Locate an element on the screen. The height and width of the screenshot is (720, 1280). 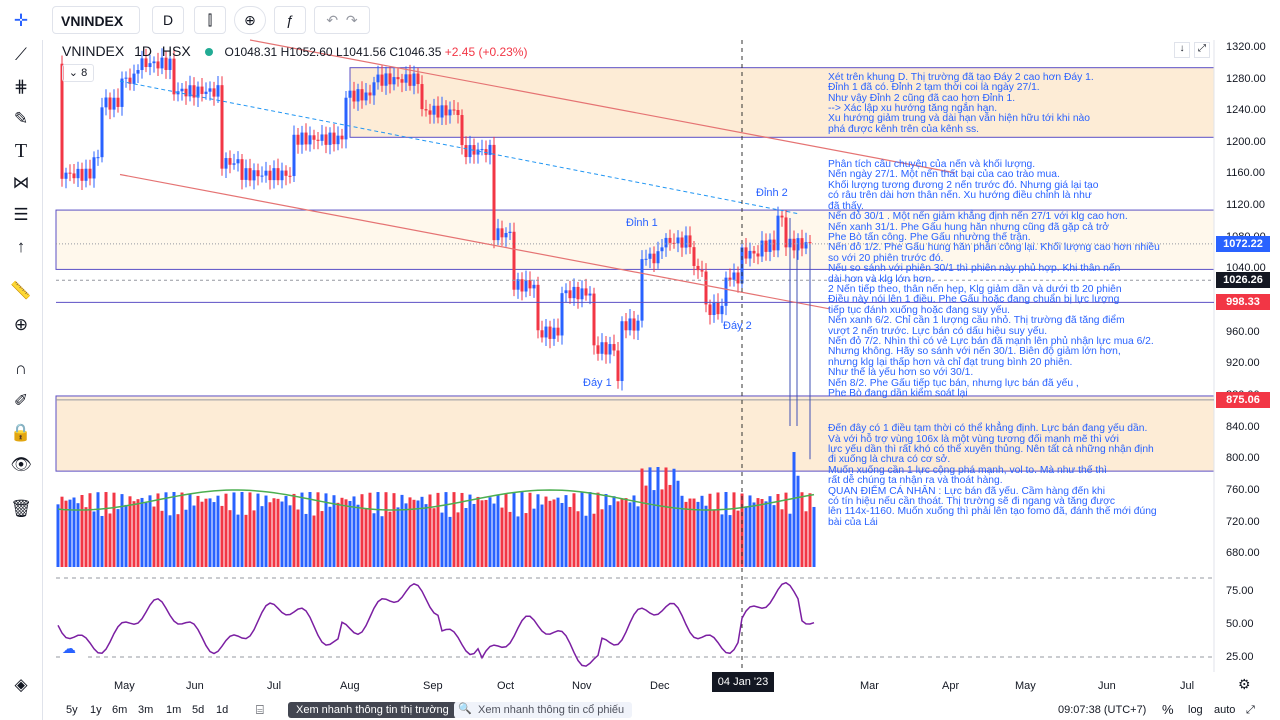
undo-redo: ↶ ↷ is located at coordinates (342, 20).